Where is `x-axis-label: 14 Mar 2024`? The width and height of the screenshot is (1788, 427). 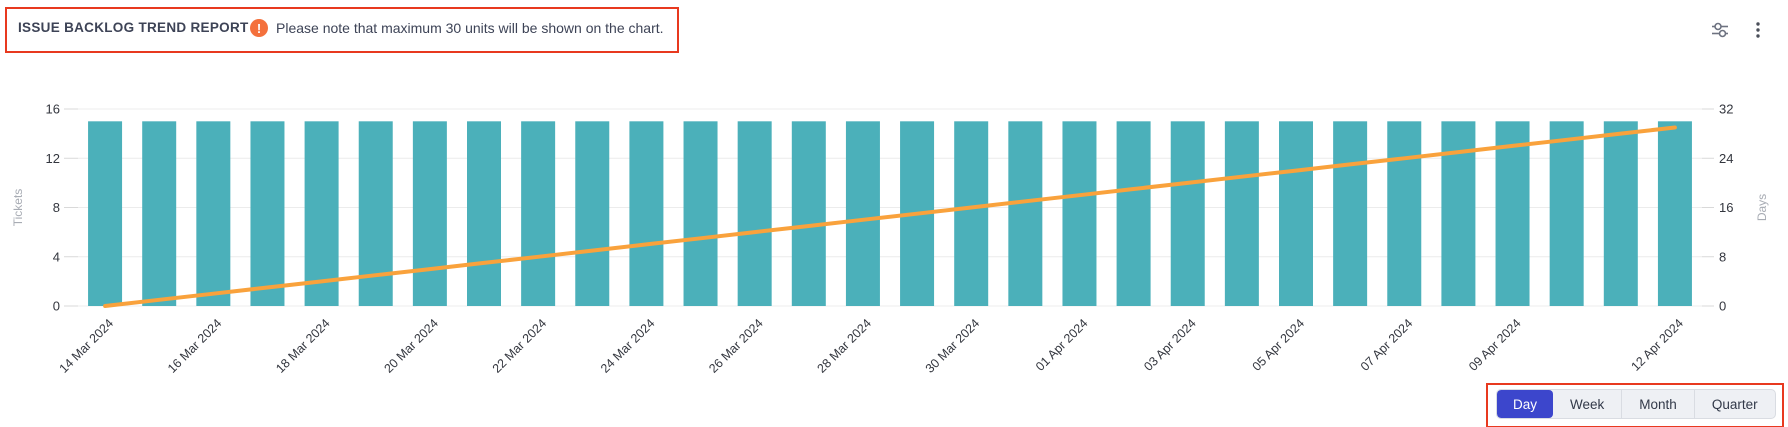
x-axis-label: 14 Mar 2024 is located at coordinates (87, 346).